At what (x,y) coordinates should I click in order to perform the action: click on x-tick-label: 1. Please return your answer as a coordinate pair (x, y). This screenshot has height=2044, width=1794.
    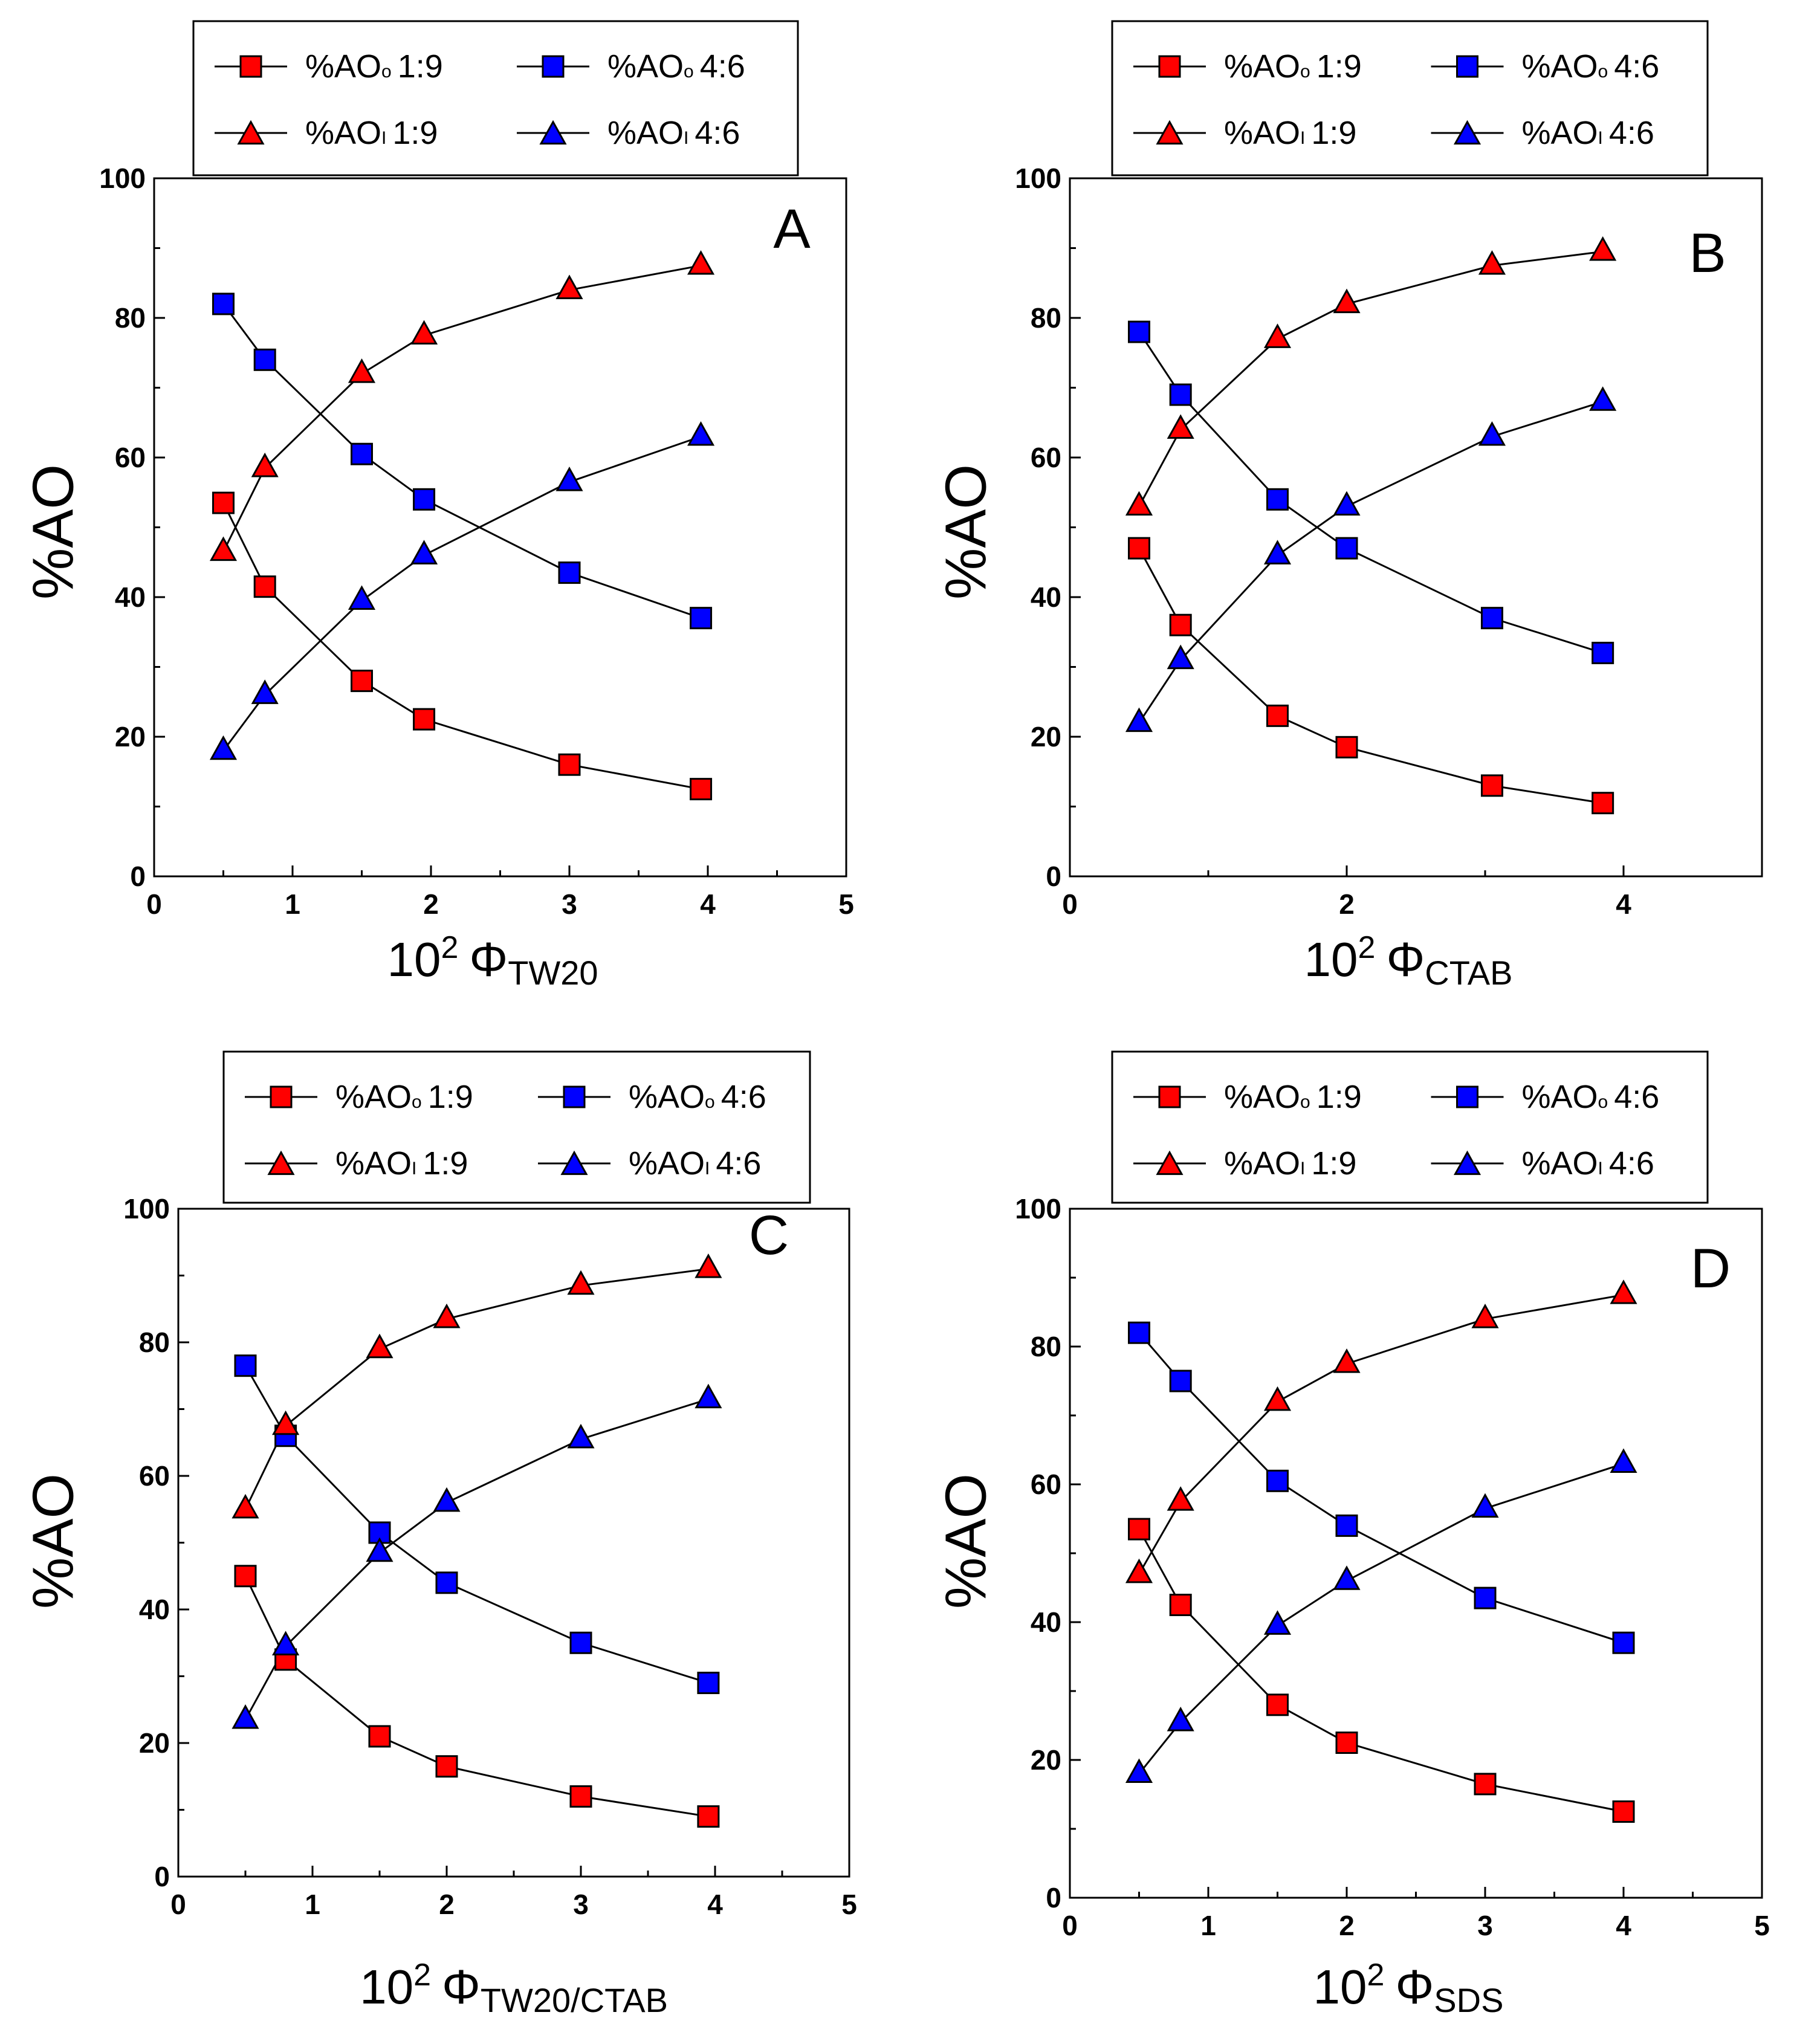
    Looking at the image, I should click on (1208, 1925).